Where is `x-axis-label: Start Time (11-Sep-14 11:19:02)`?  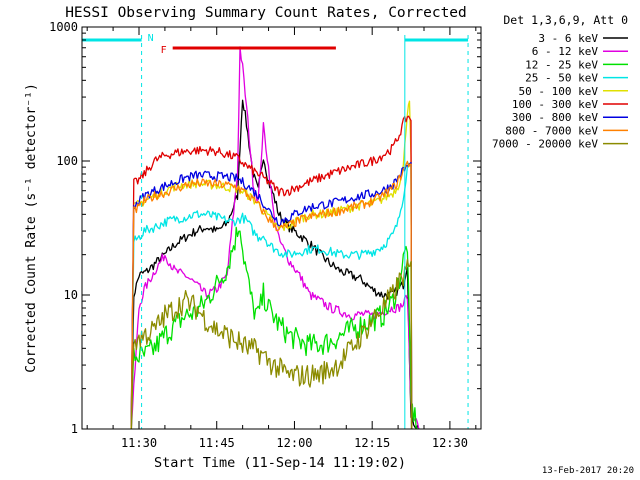 x-axis-label: Start Time (11-Sep-14 11:19:02) is located at coordinates (280, 463).